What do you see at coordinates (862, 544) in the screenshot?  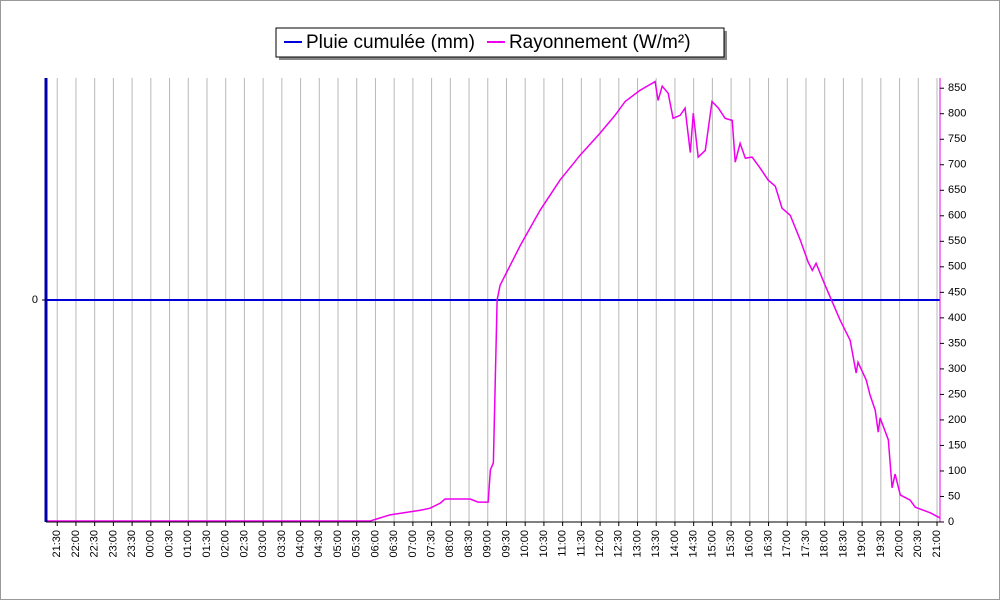 I see `x-tick-label: 19:00` at bounding box center [862, 544].